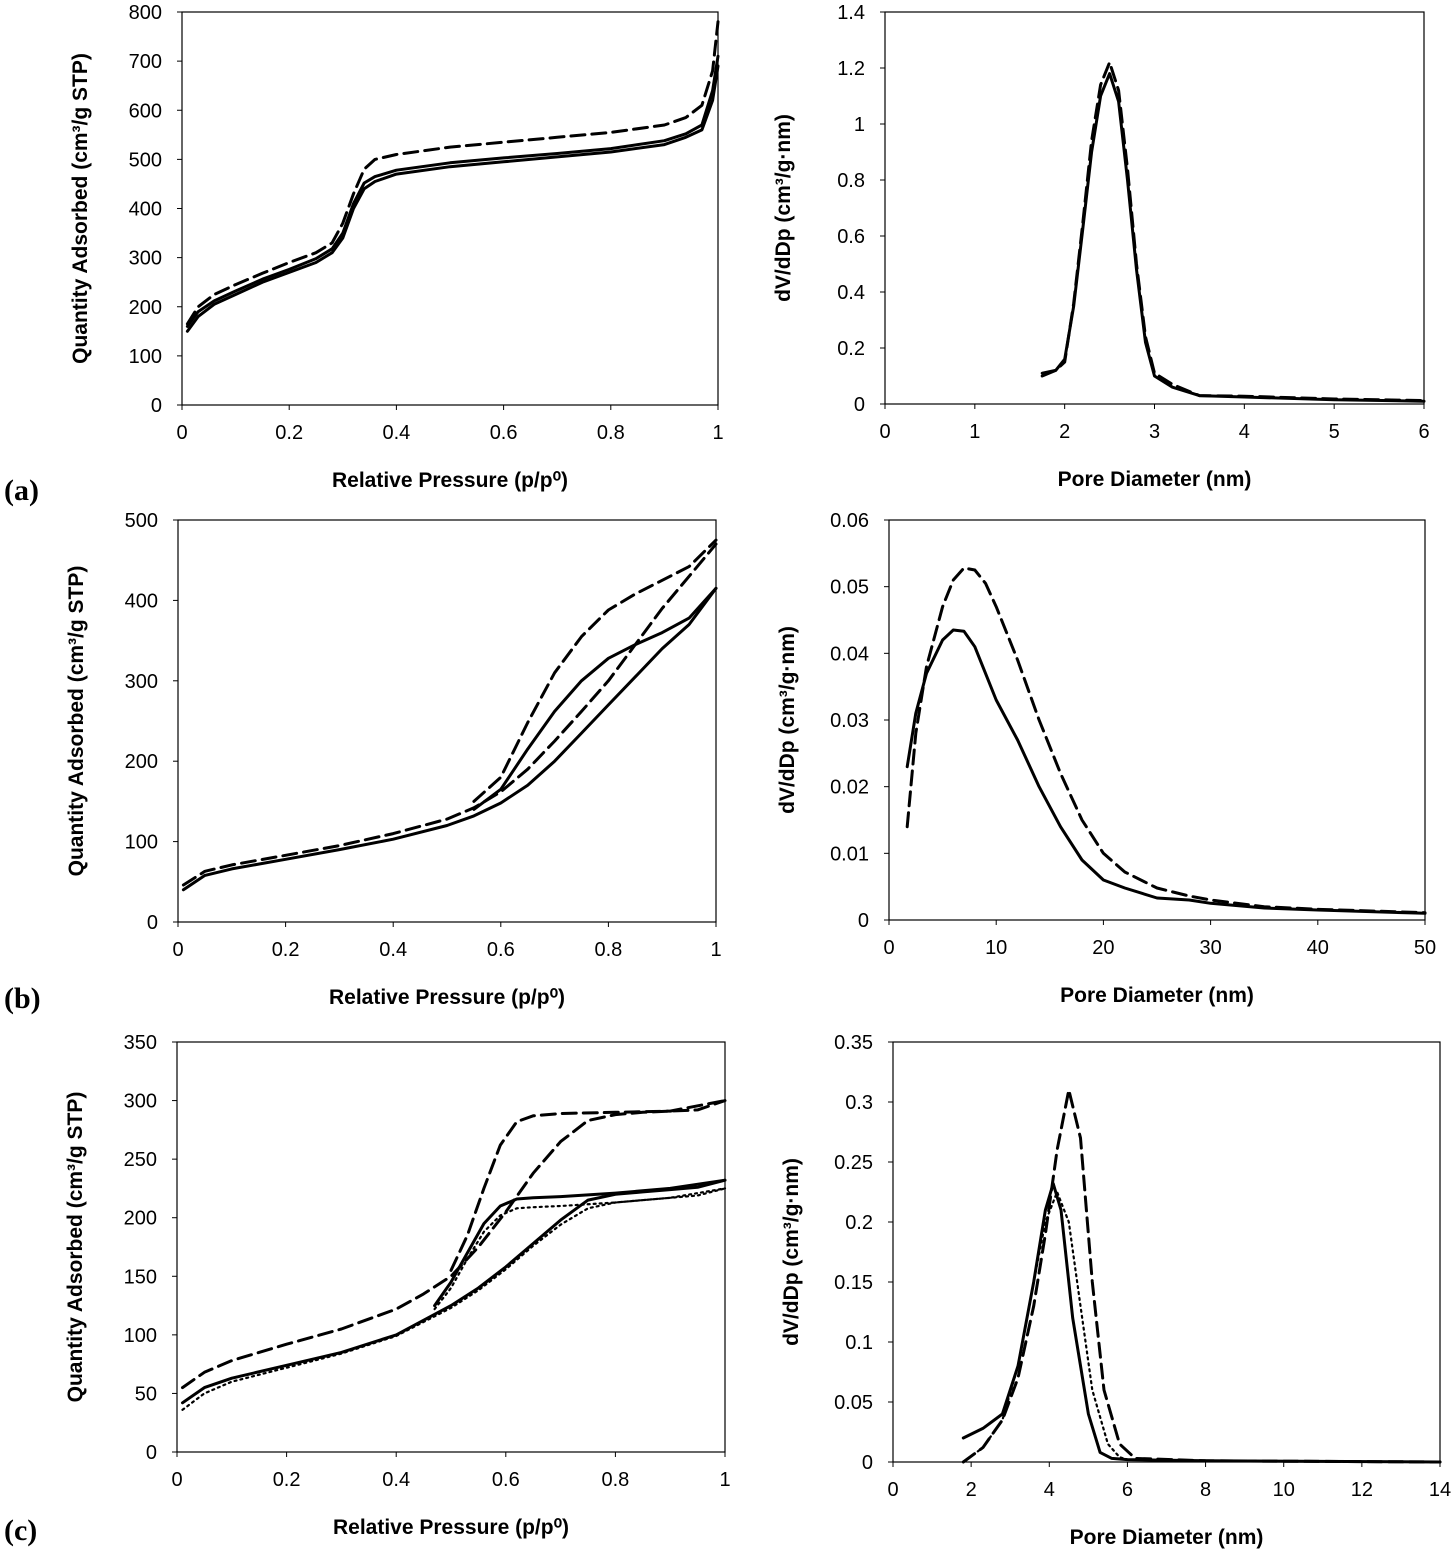 Image resolution: width=1456 pixels, height=1549 pixels. Describe the element at coordinates (141, 601) in the screenshot. I see `y-tick-label: 400` at that location.